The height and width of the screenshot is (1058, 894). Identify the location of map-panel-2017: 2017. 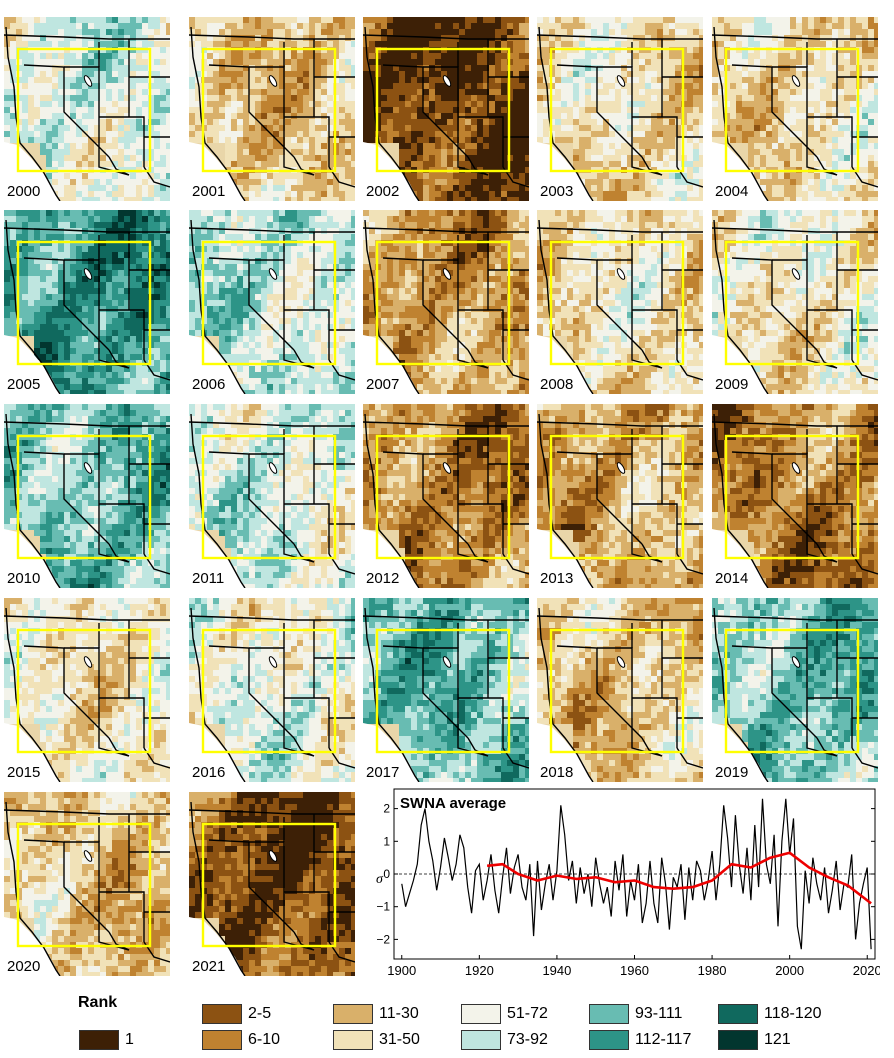
(446, 690).